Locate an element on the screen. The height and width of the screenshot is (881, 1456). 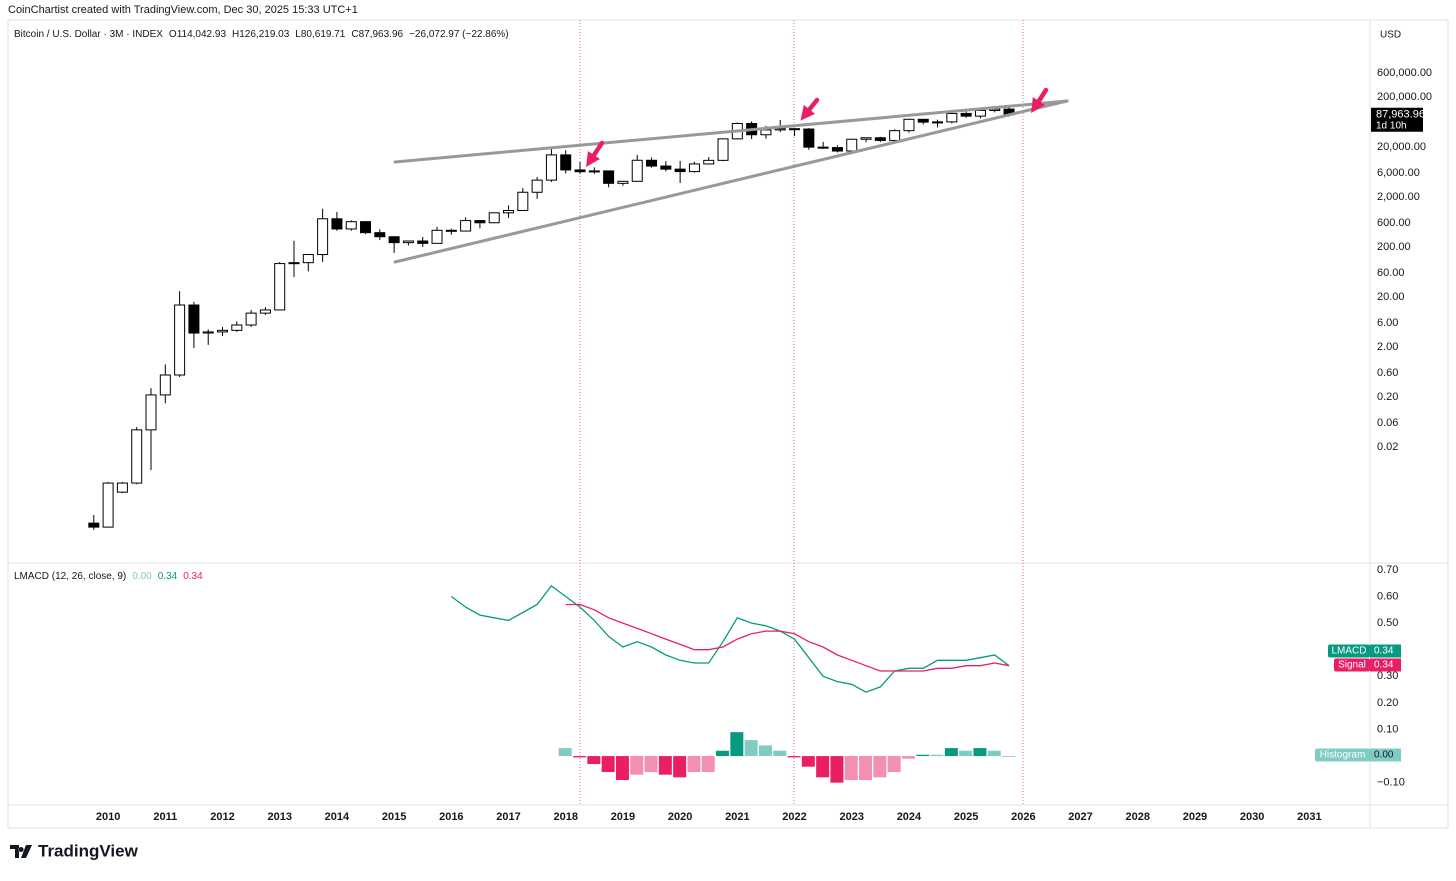
y-tick-label: 2.00 is located at coordinates (1387, 347).